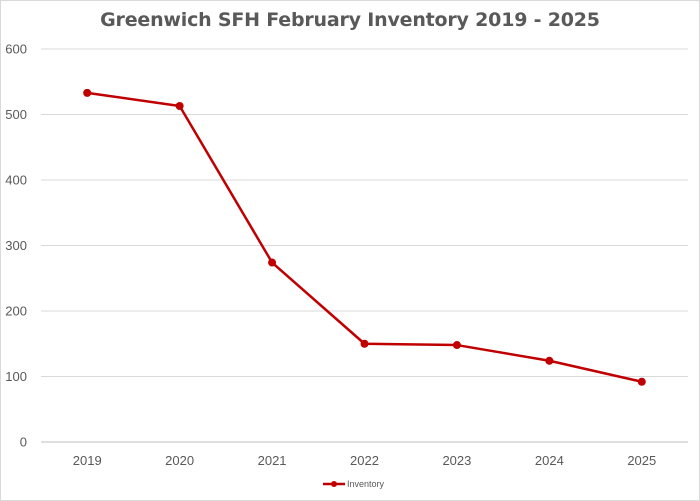 The image size is (700, 501). Describe the element at coordinates (641, 460) in the screenshot. I see `x-tick-label: 2025` at that location.